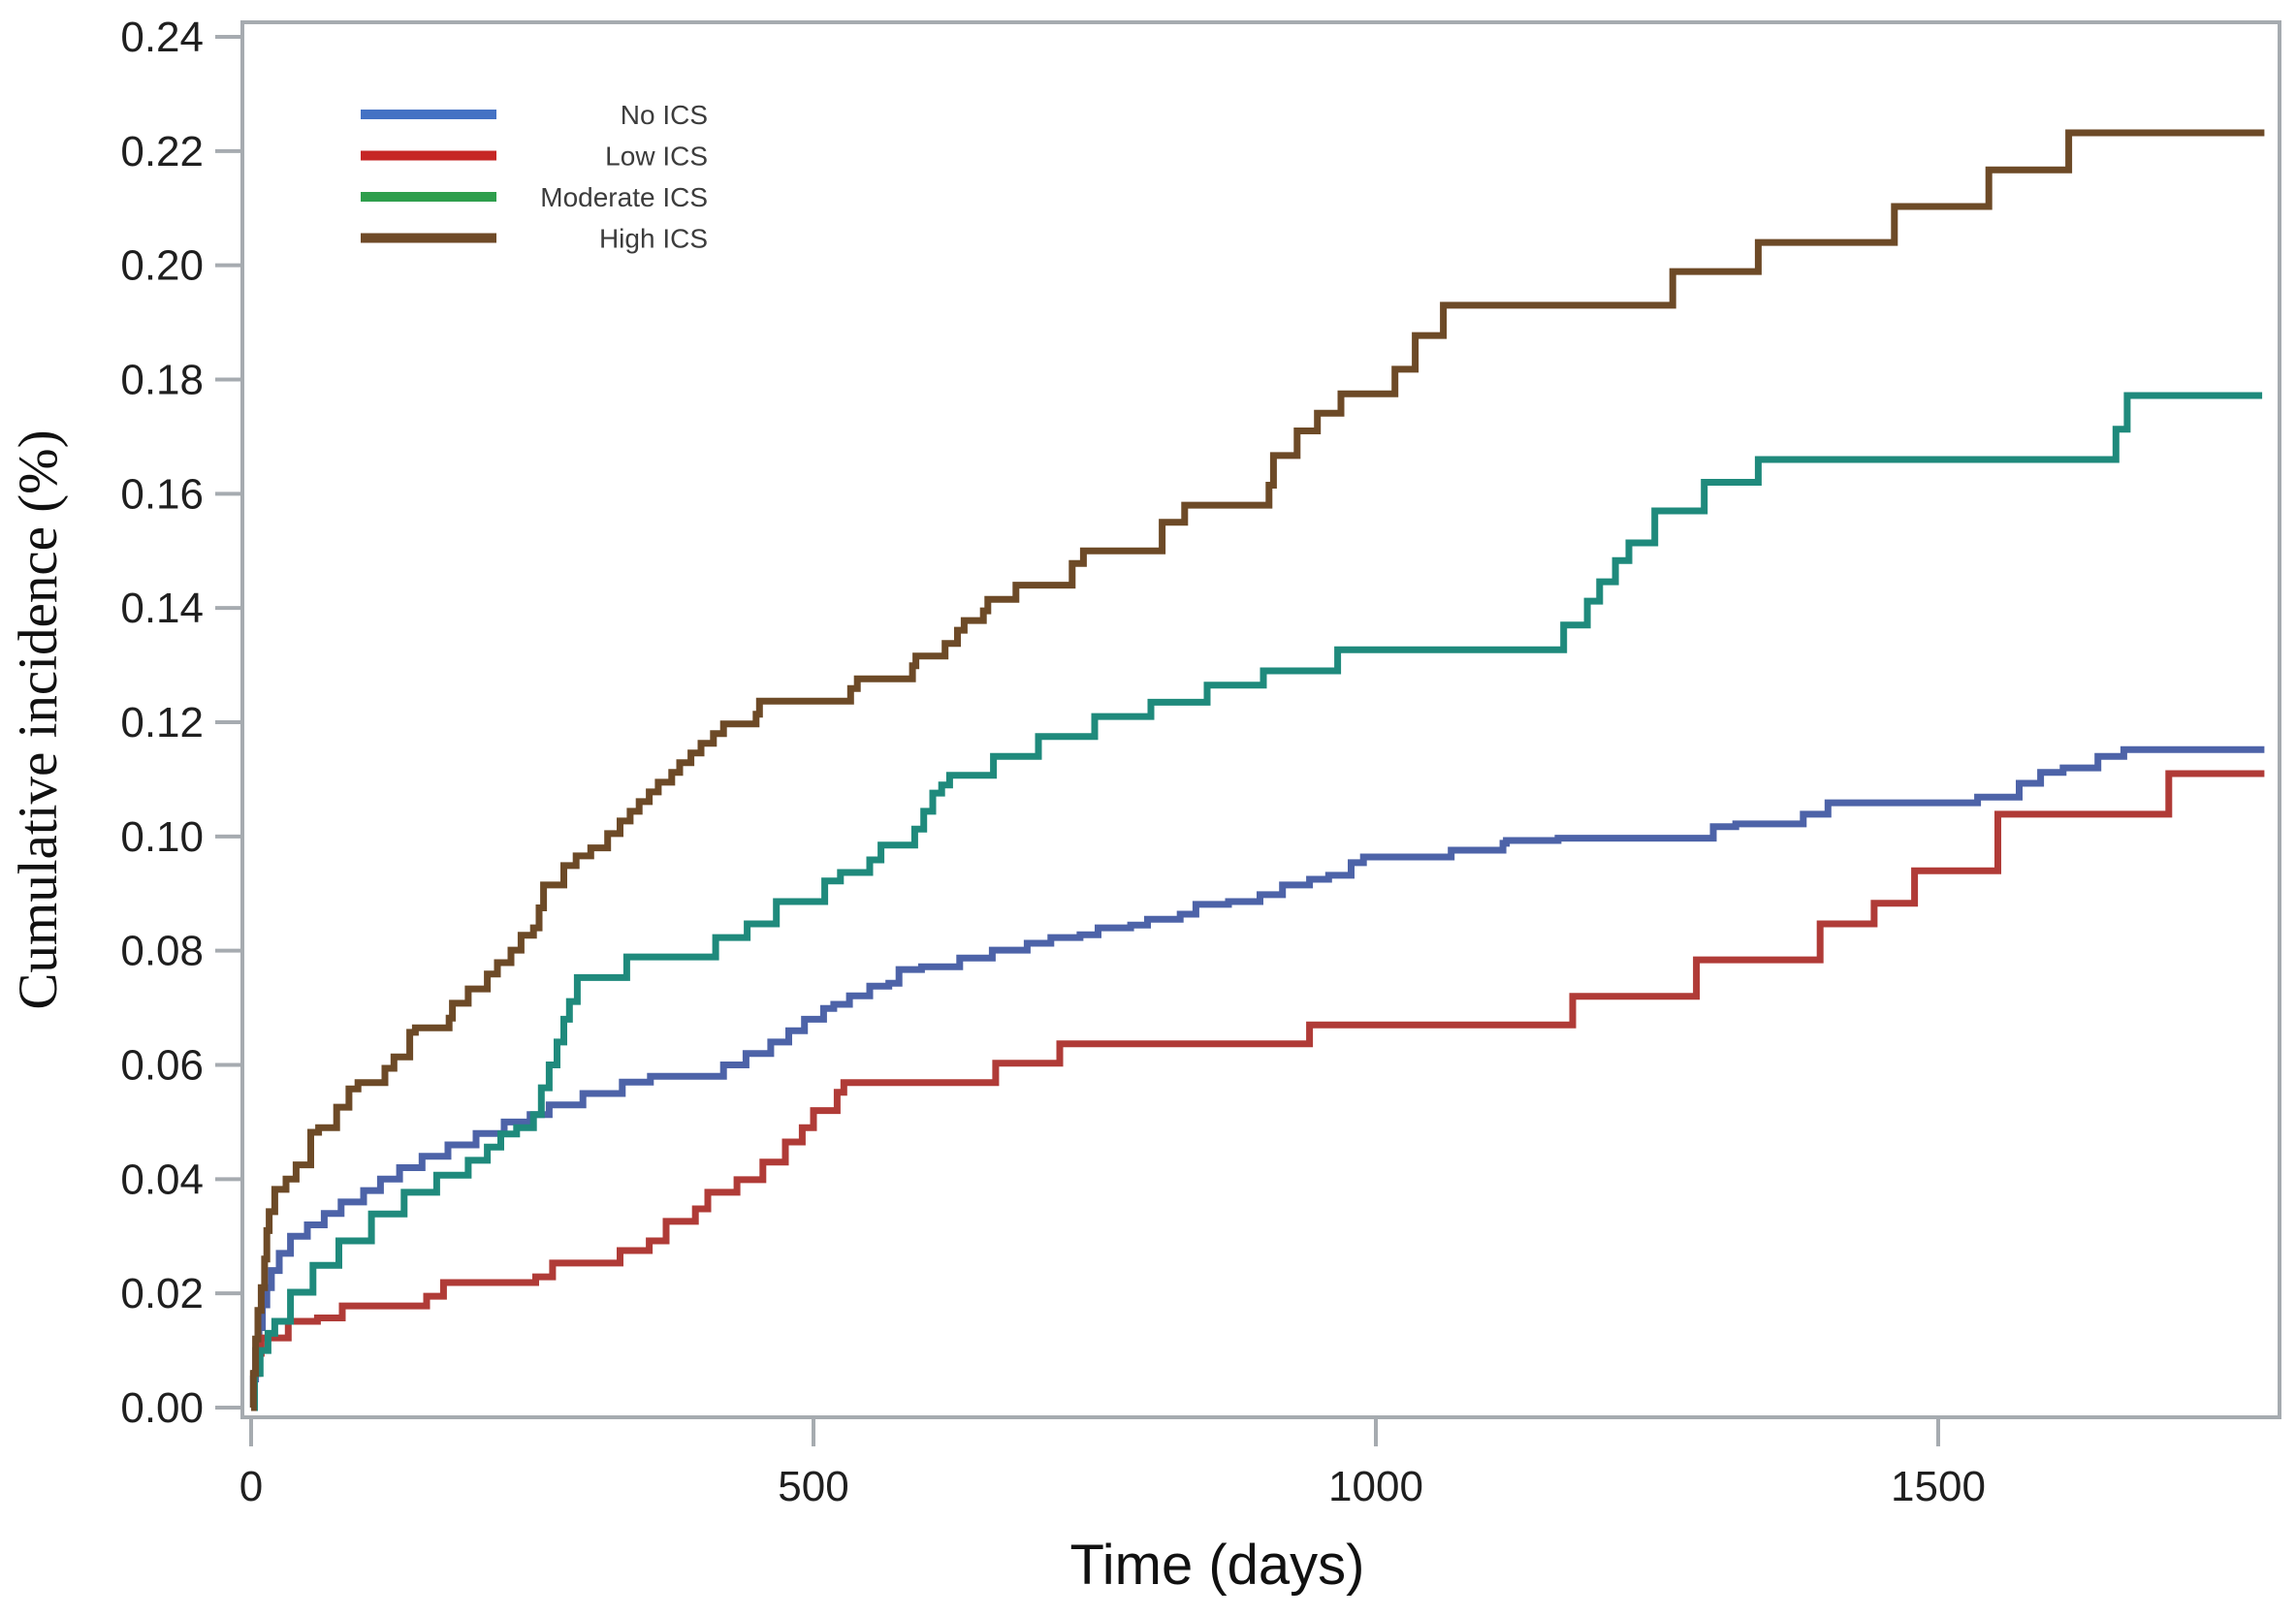  Describe the element at coordinates (653, 239) in the screenshot. I see `legend-label-high-ics: High ICS` at that location.